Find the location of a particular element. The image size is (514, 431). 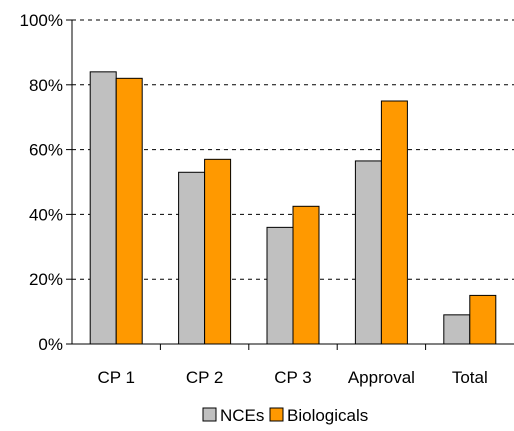

x-tick-label: CP 2 is located at coordinates (205, 377).